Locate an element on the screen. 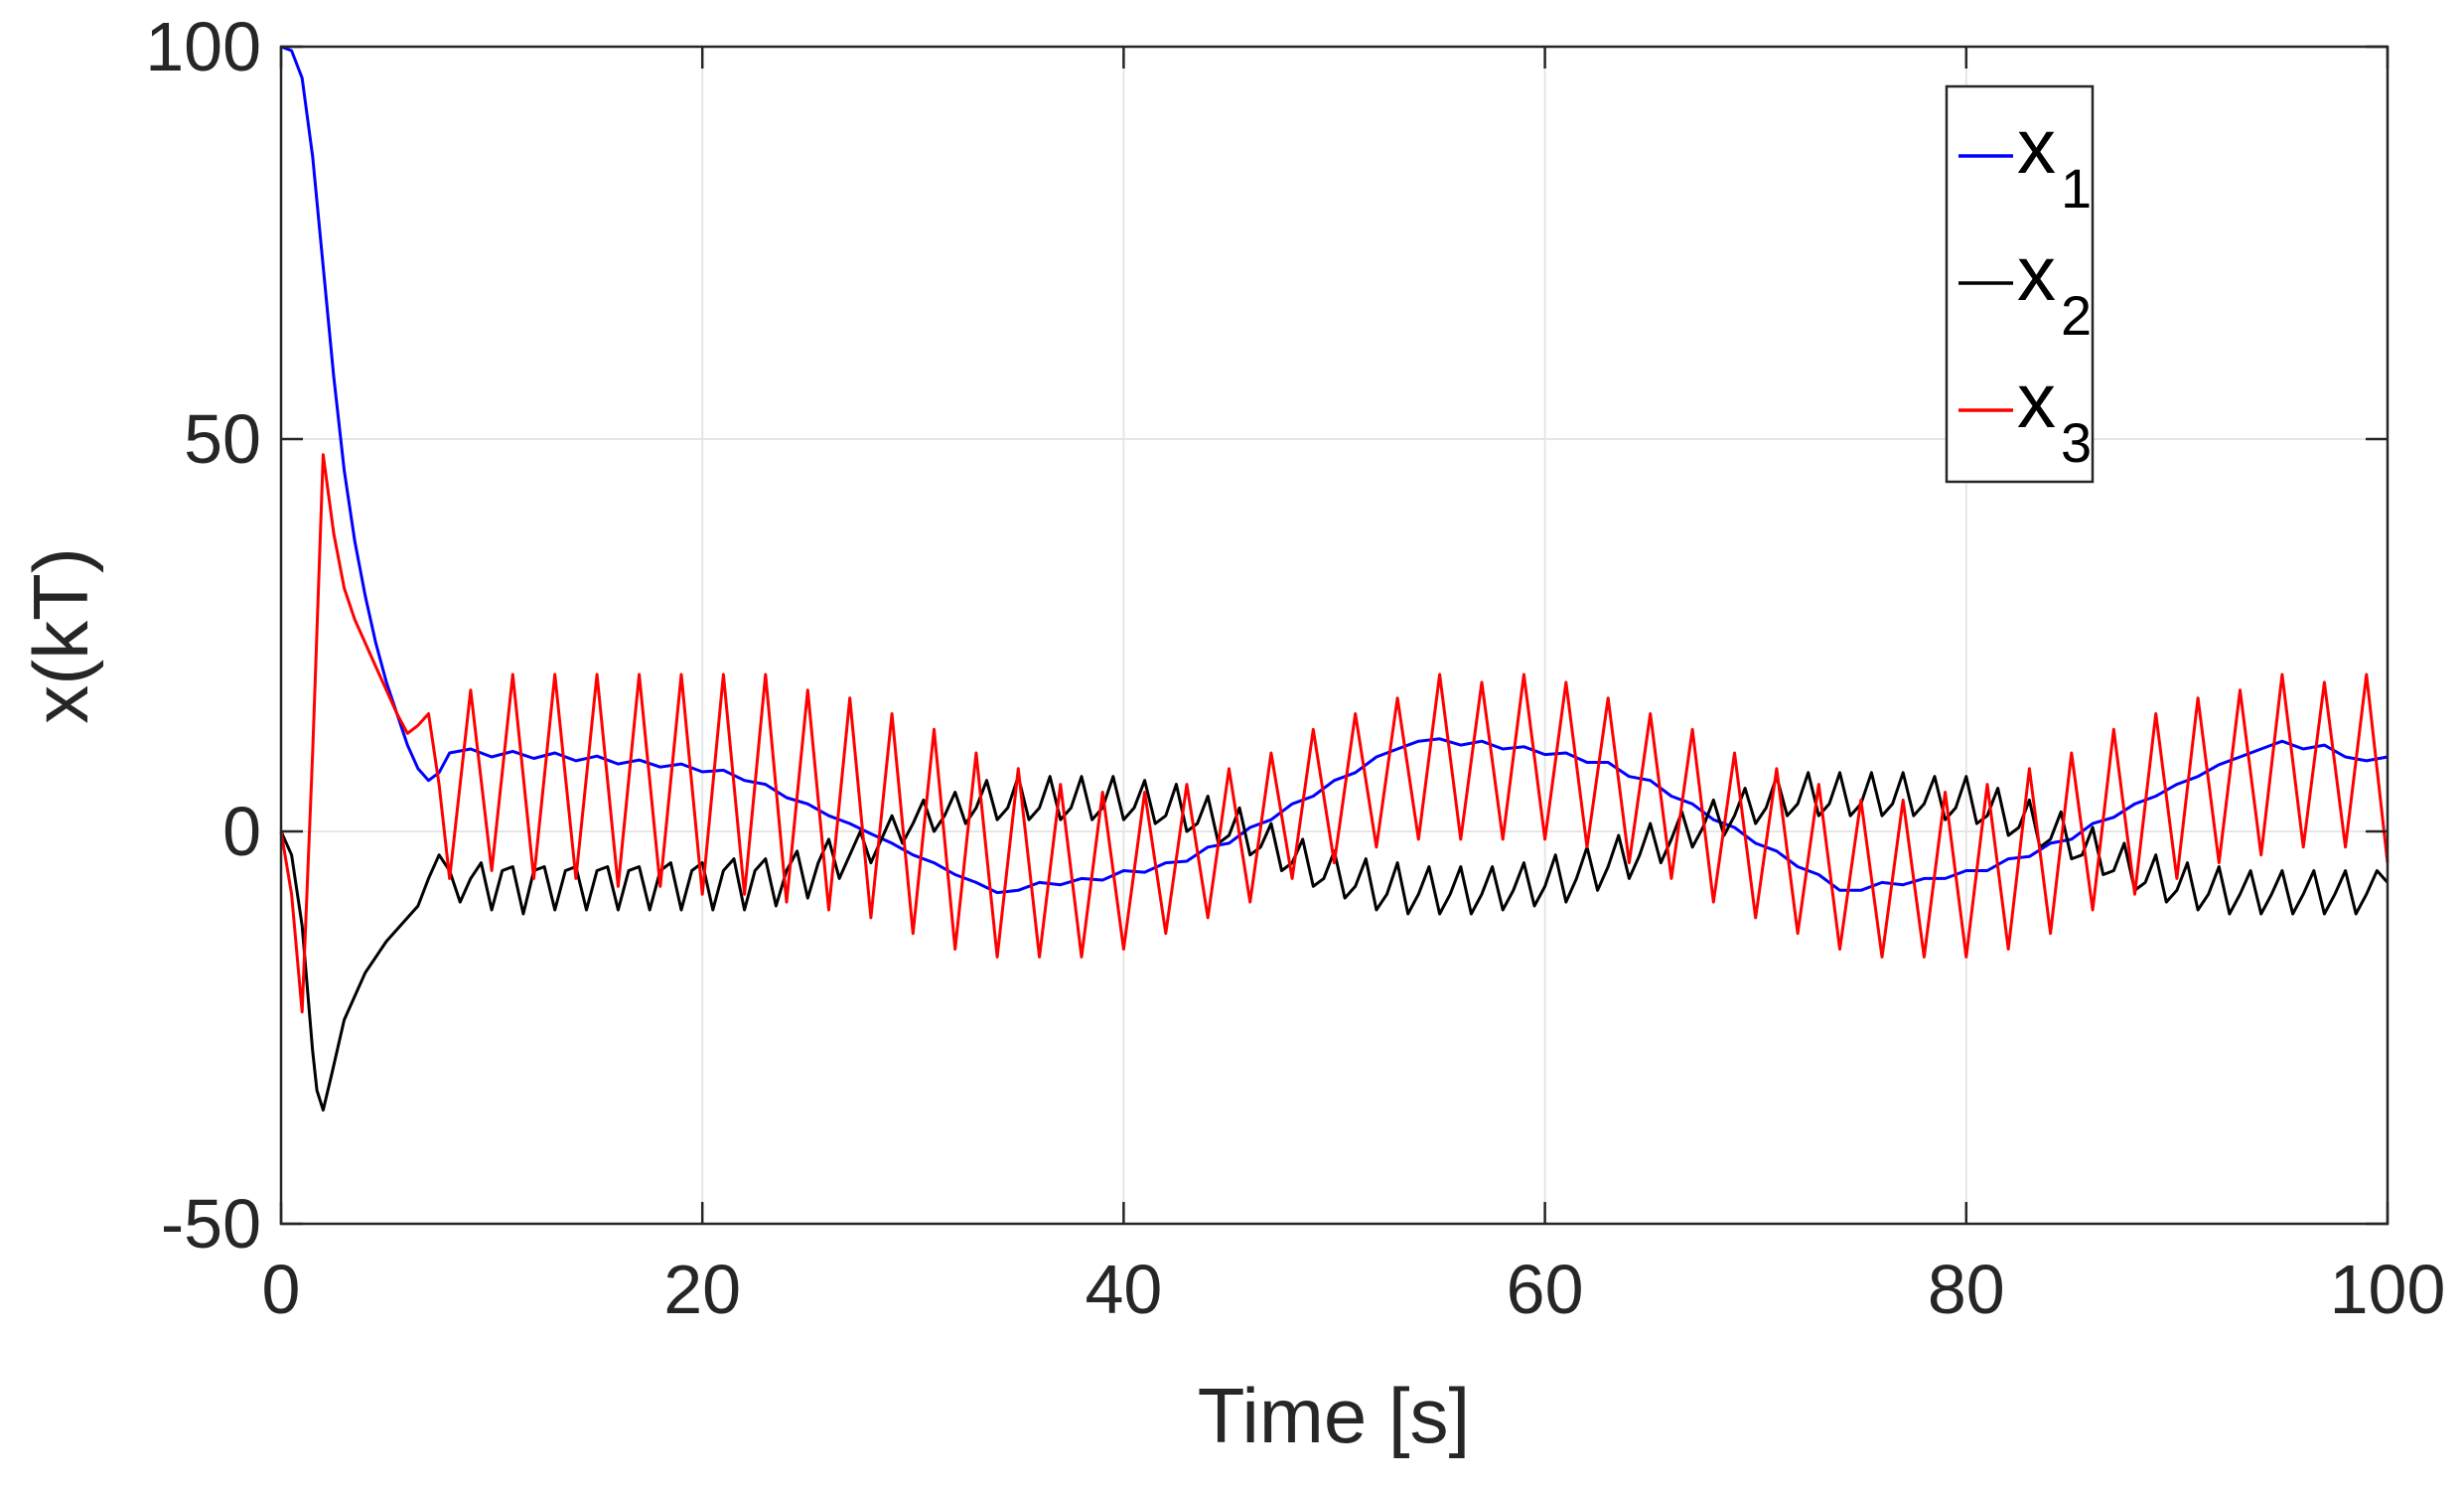  legend: x 1x 2x 3 is located at coordinates (2020, 284).